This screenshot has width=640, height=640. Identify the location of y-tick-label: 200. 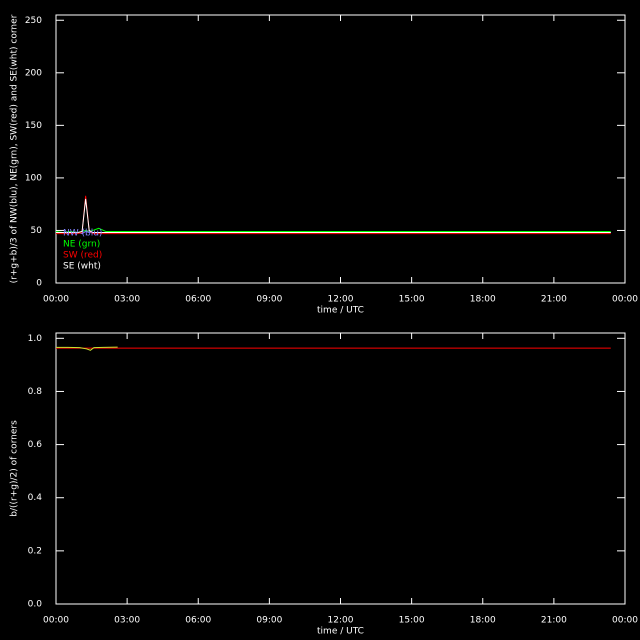
(33, 73).